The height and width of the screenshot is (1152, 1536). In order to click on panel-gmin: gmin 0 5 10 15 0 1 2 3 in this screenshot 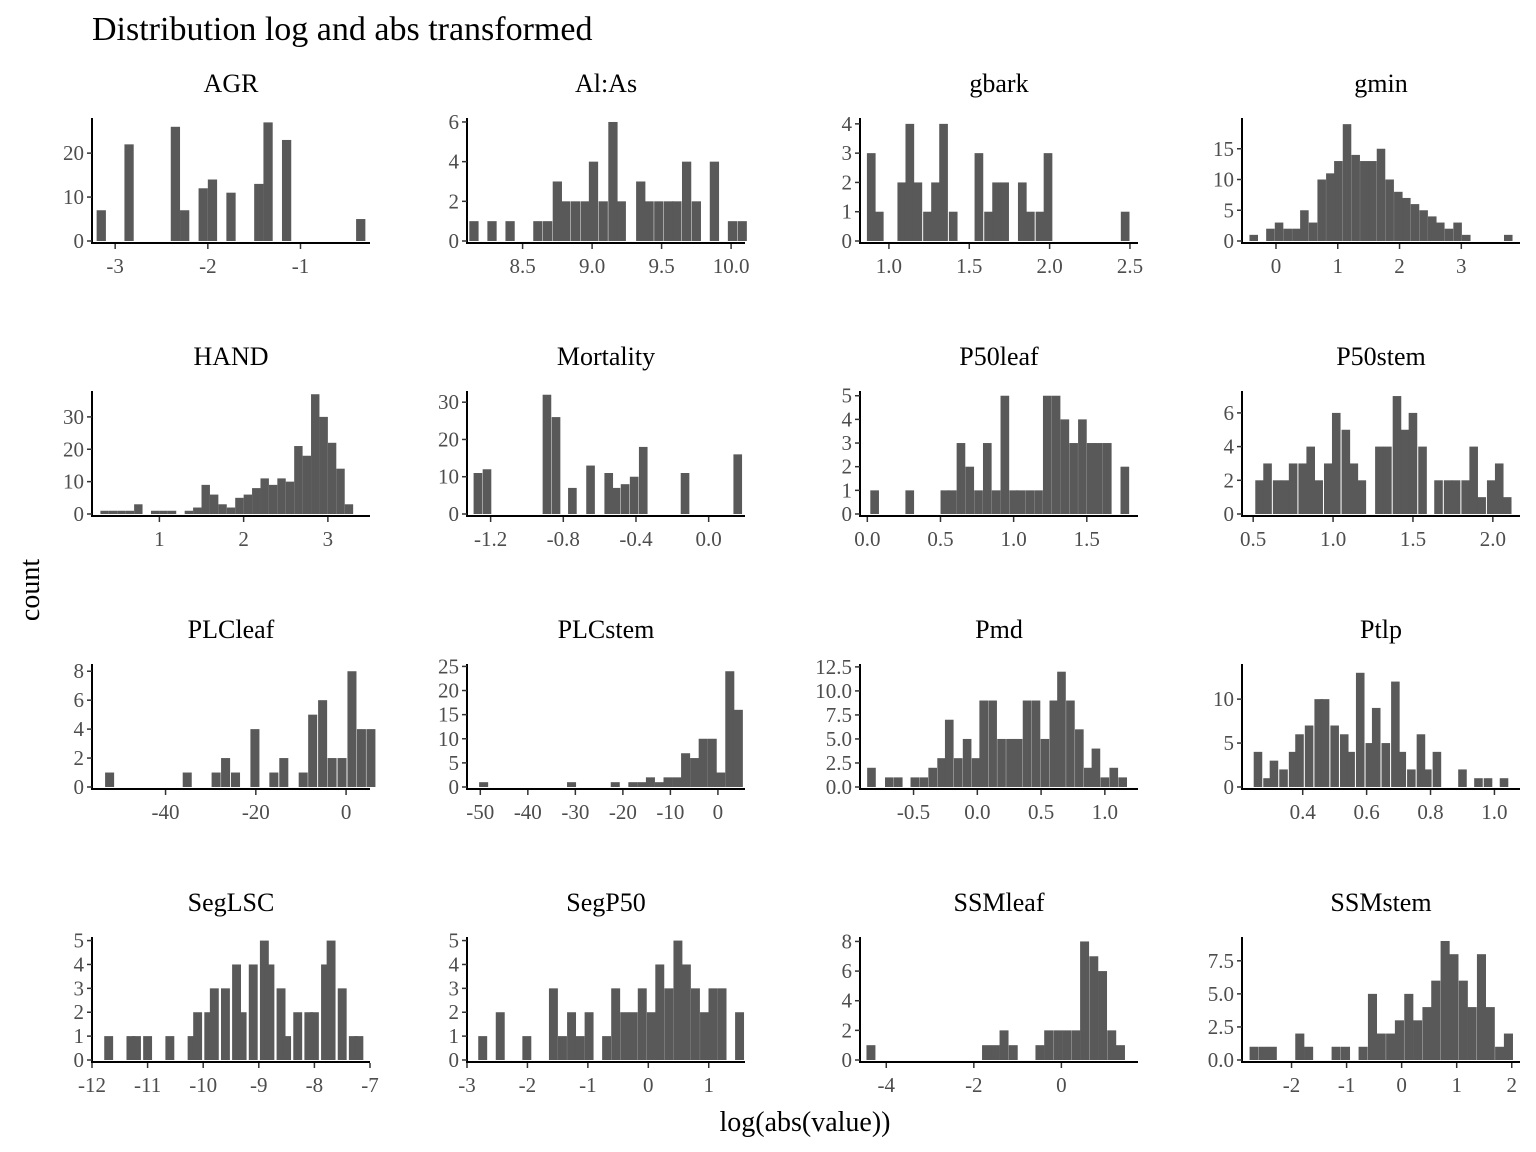, I will do `click(1366, 173)`.